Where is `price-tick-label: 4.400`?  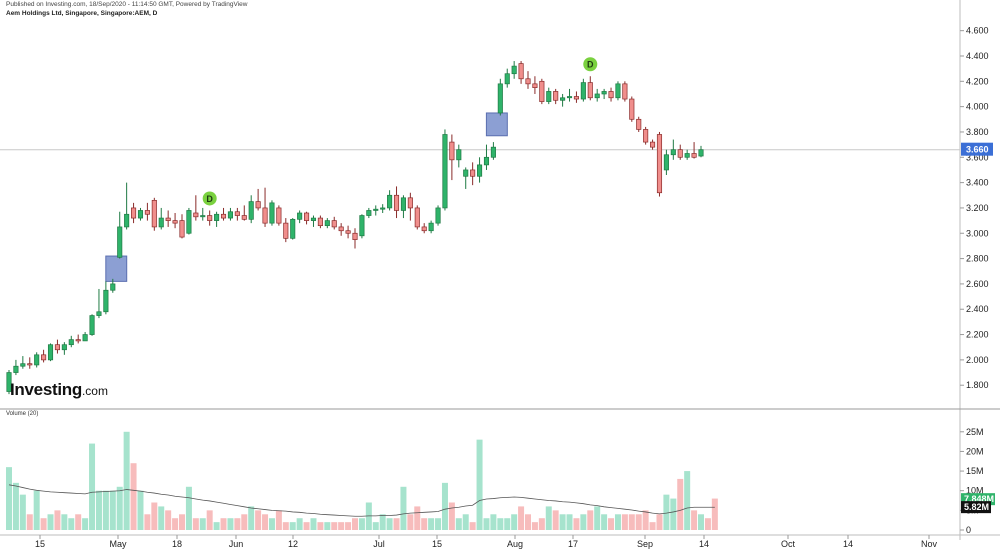 price-tick-label: 4.400 is located at coordinates (977, 56).